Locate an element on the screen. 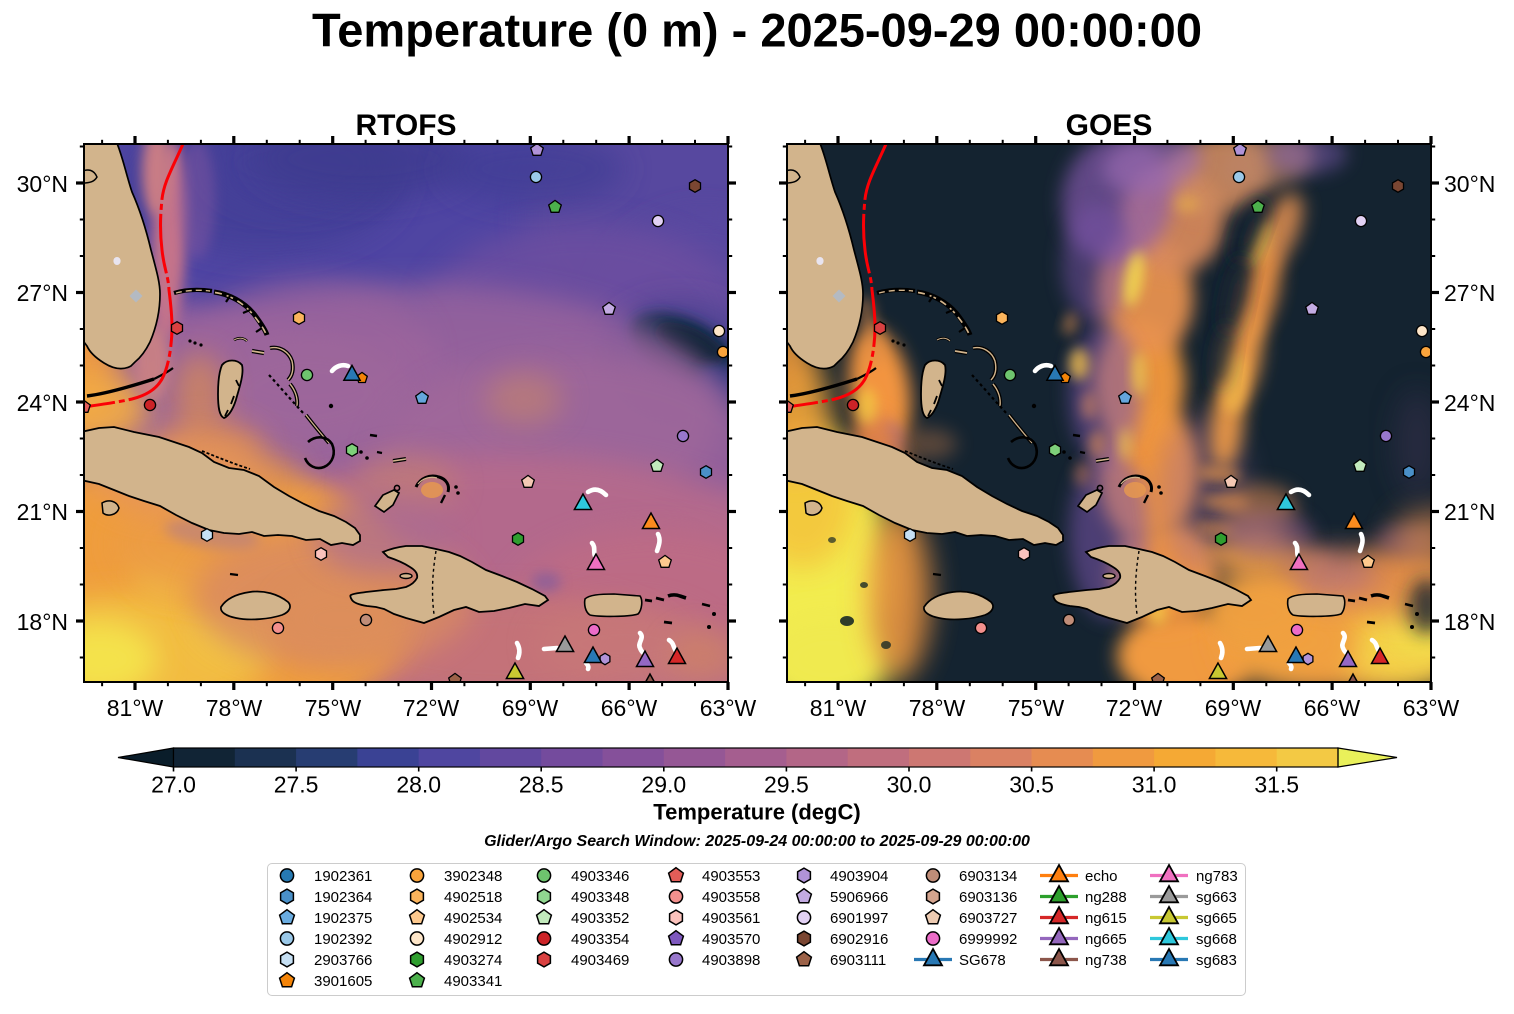  svg-text: Temperature (degC) is located at coordinates (756, 812).